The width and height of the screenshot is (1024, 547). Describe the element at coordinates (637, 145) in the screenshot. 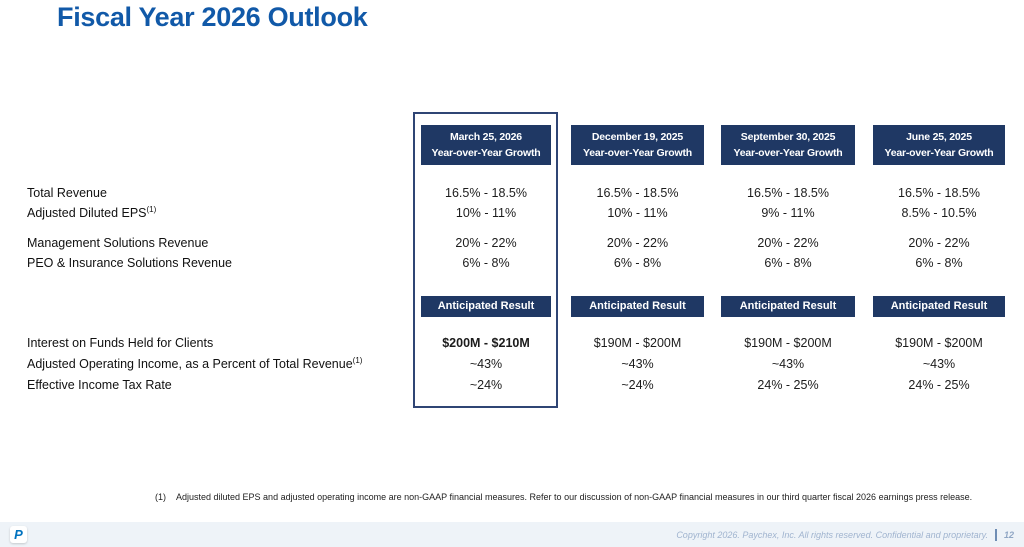

I see `column-header: December 19, 2025 Year-over-Year Growth` at that location.